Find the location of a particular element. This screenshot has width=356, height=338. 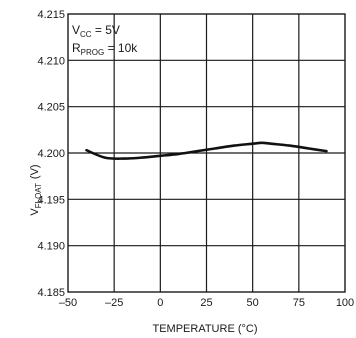

y-axis-label-unit: (V) is located at coordinates (35, 171).